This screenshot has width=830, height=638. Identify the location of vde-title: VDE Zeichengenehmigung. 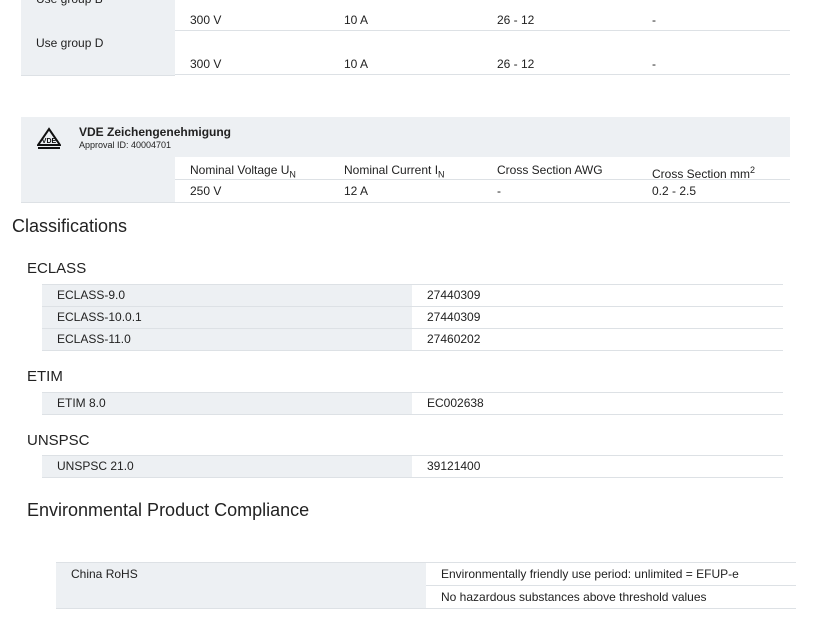
(155, 132).